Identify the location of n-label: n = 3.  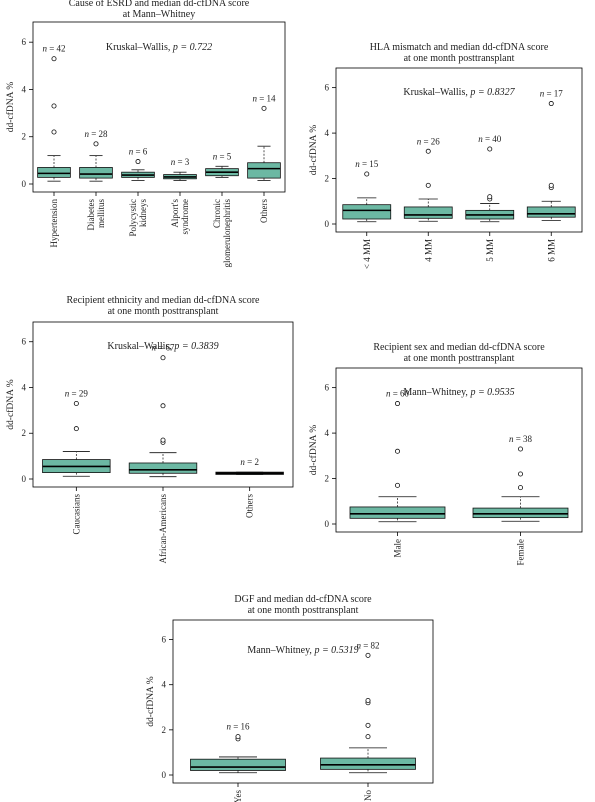
(180, 162).